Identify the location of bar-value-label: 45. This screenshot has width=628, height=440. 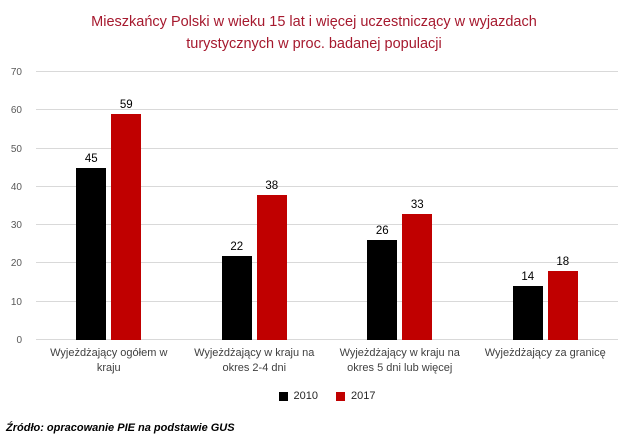
(91, 158).